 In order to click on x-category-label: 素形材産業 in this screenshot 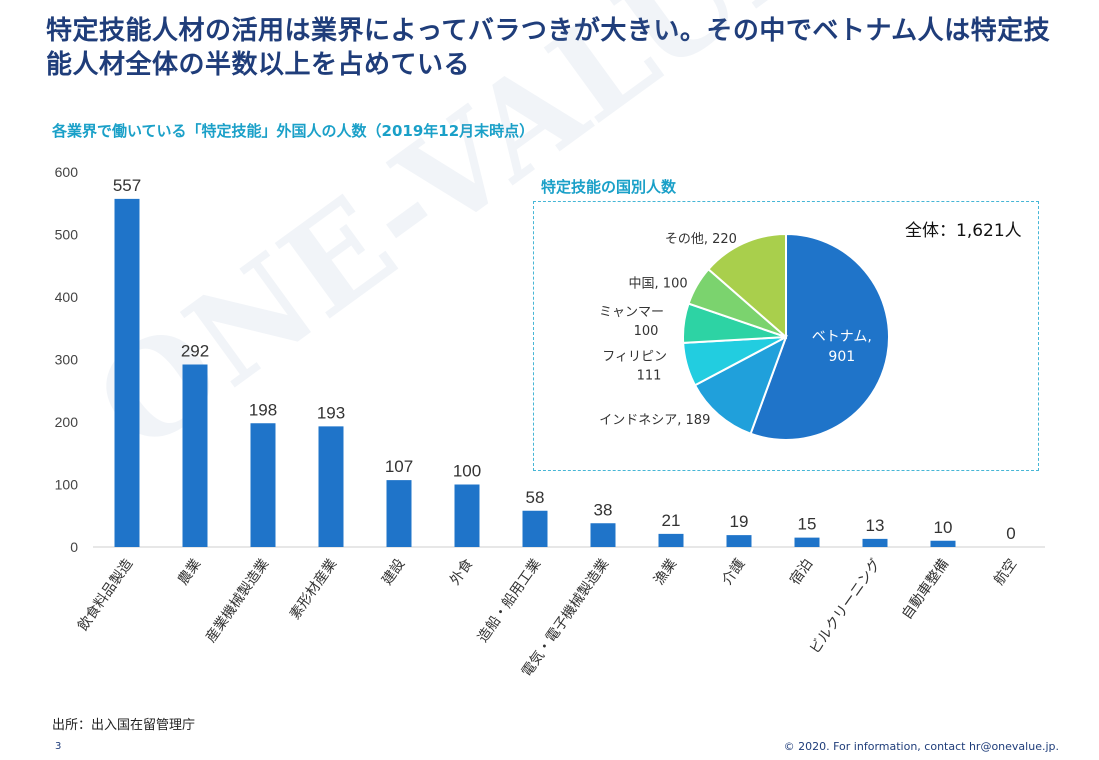, I will do `click(313, 589)`.